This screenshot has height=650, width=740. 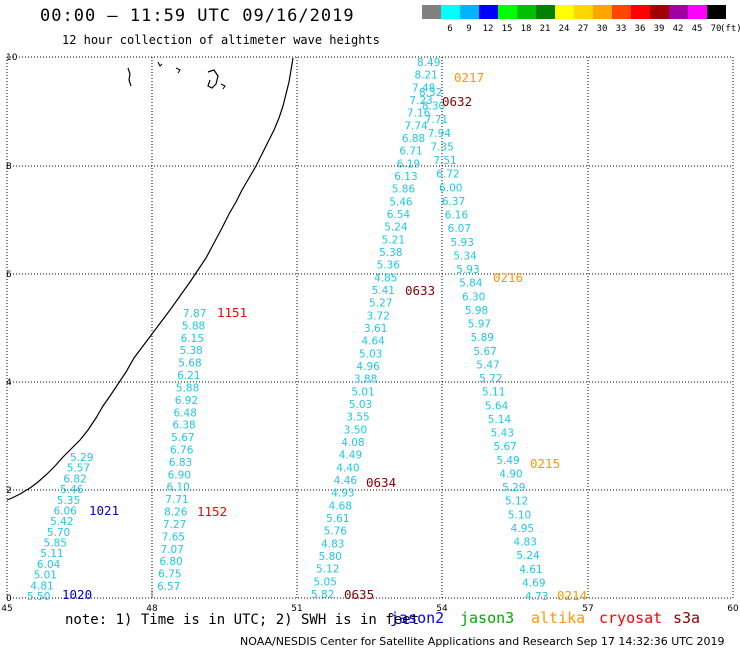 I want to click on legend-tick-label: 21, so click(x=545, y=29).